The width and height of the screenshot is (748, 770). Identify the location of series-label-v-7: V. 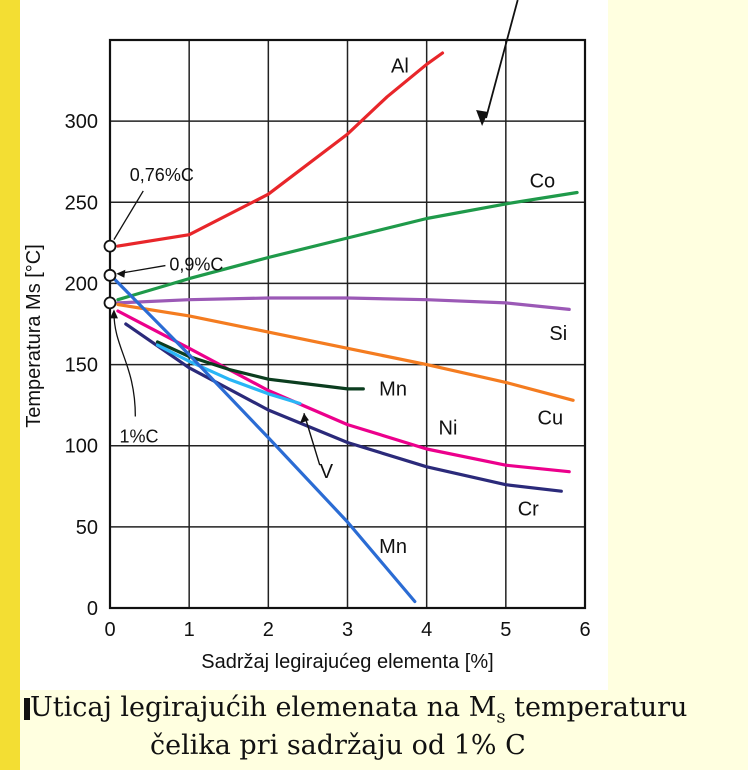
(327, 472).